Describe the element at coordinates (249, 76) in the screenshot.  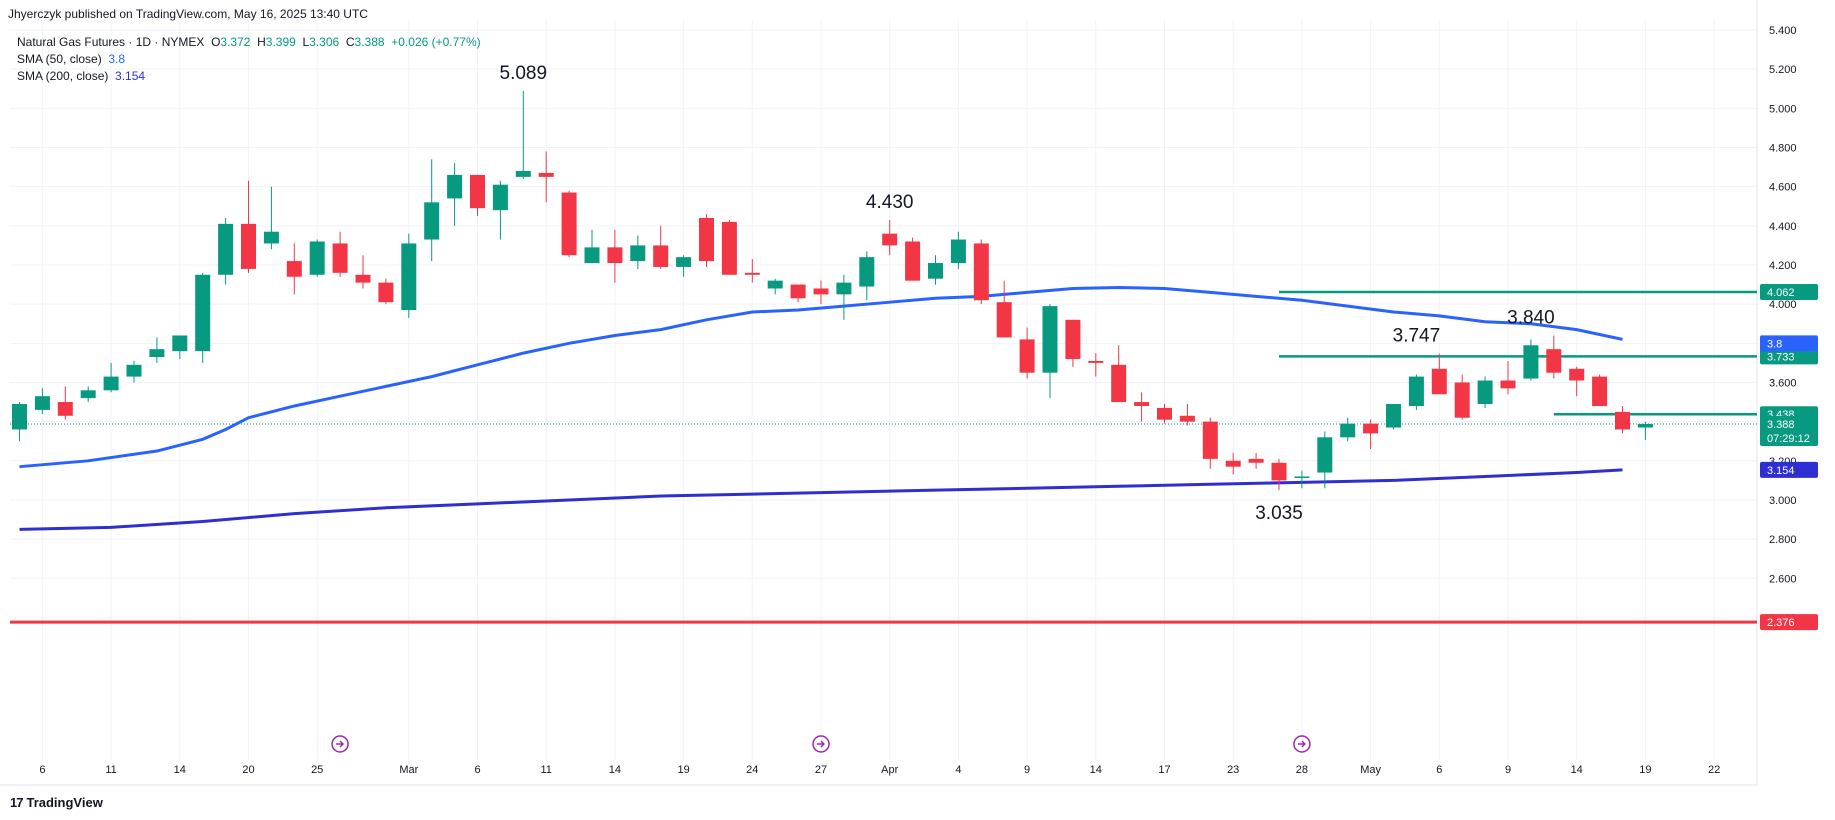
I see `legend-sma200-row: SMA (200, close) 3.154` at that location.